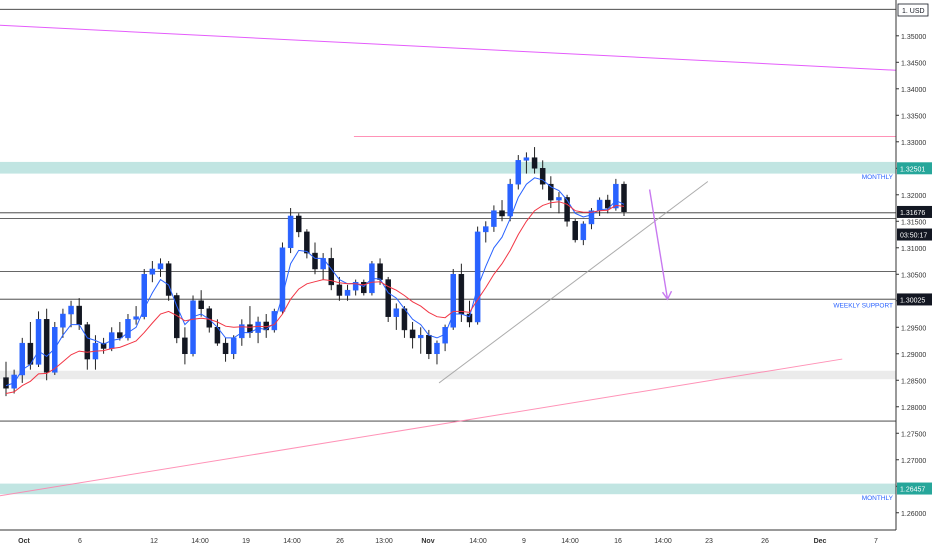 The image size is (932, 555). I want to click on level-annotation: MONTHLY, so click(878, 498).